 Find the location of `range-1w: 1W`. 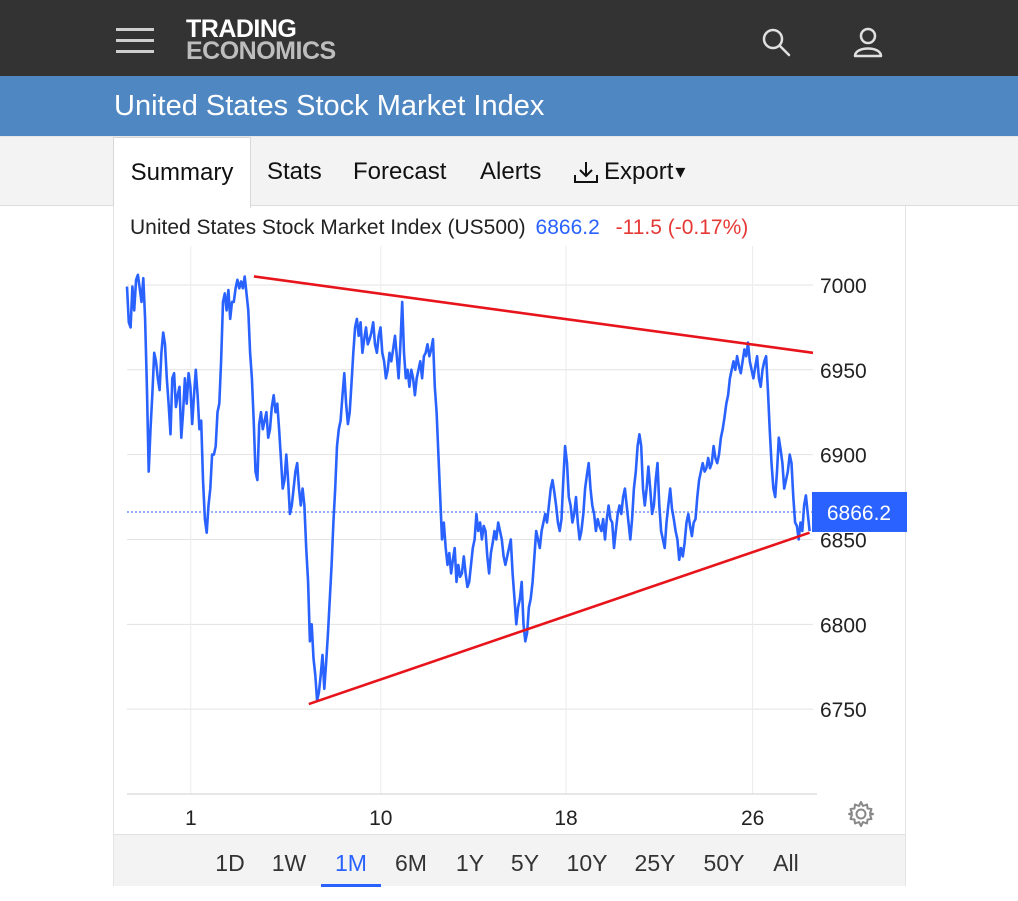

range-1w: 1W is located at coordinates (289, 863).